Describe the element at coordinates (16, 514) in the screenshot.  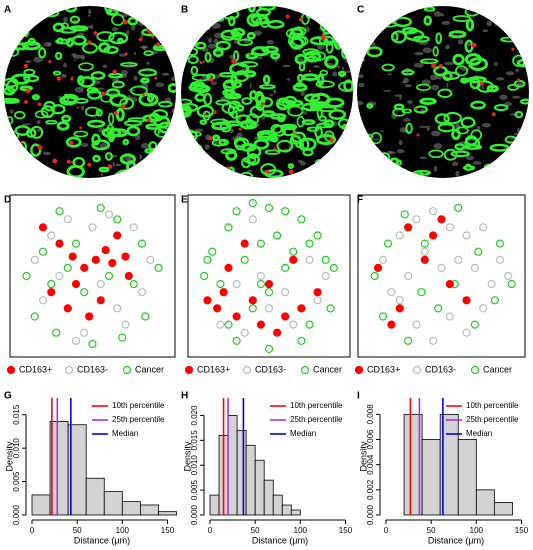
I see `y-tick-label: 0.000` at that location.